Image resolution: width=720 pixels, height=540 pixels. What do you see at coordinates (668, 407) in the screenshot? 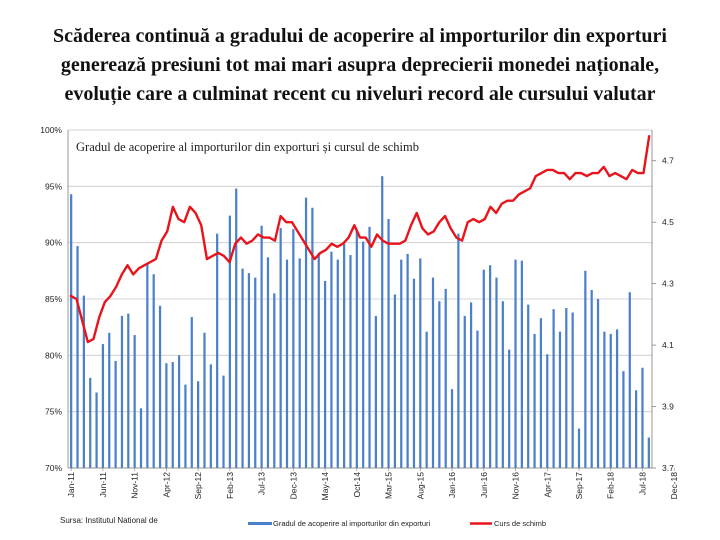
I see `right-tick-label: 3.9` at bounding box center [668, 407].